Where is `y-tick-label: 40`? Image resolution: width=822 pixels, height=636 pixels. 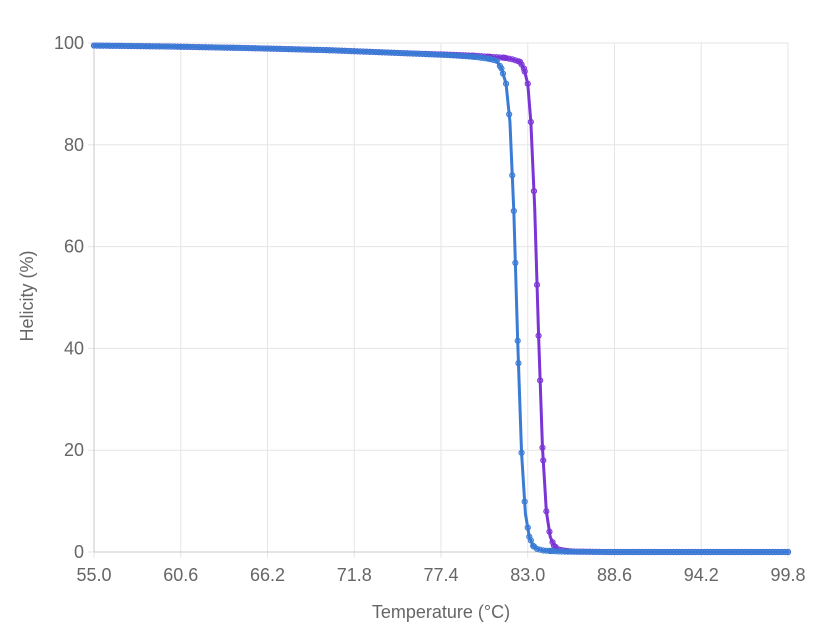 y-tick-label: 40 is located at coordinates (74, 348).